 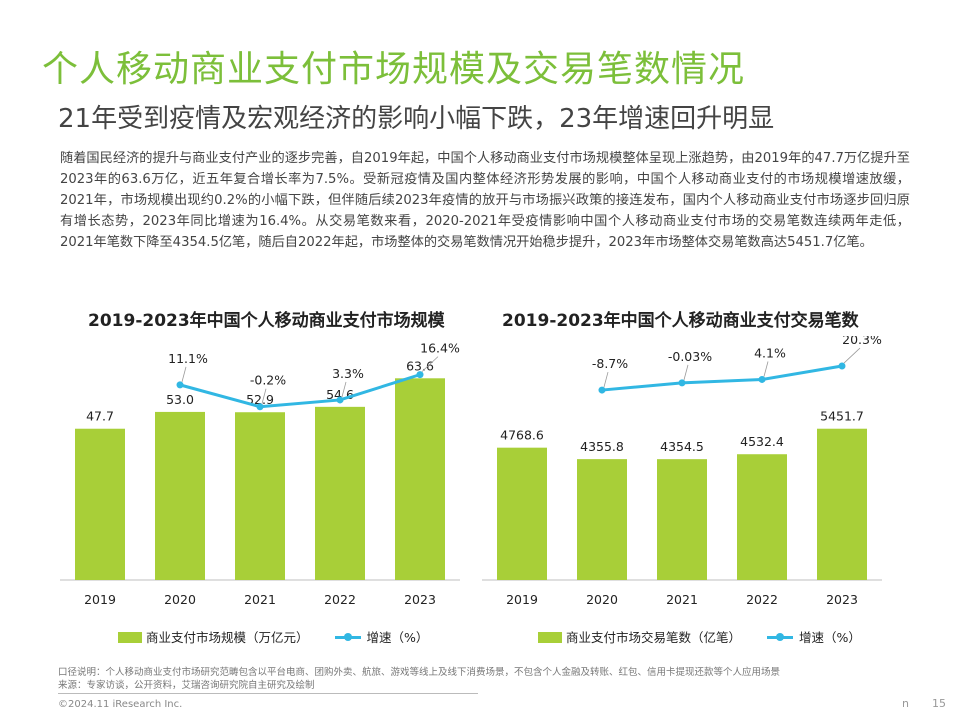 I want to click on legend-bar-label: 商业支付市场交易笔数（亿笔）, so click(x=654, y=637).